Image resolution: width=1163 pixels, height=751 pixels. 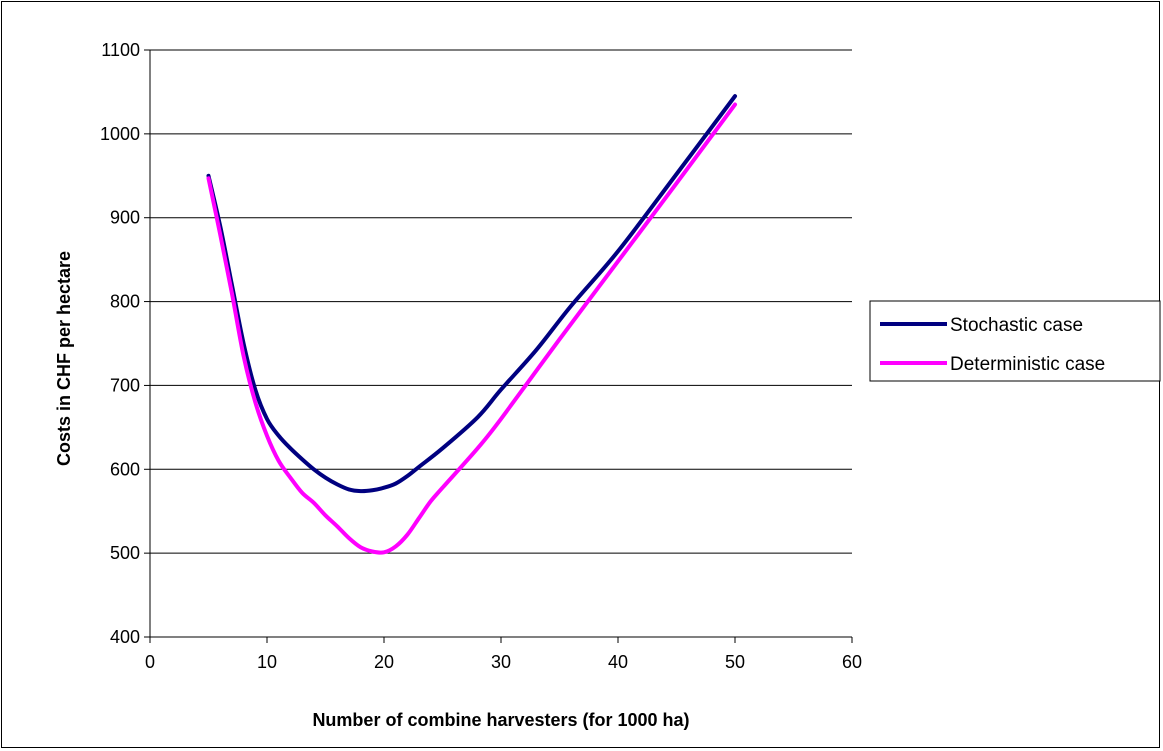 I want to click on legend: Stochastic case Deterministic case, so click(x=1015, y=341).